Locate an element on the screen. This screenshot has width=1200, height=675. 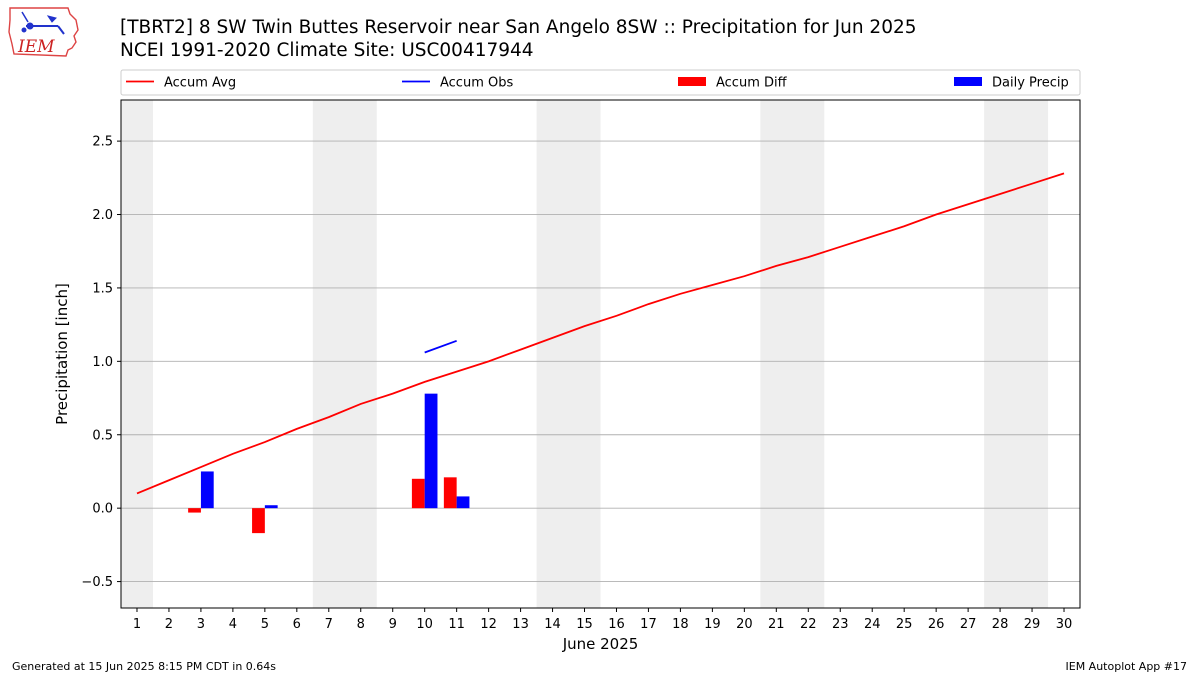
x-tick-label: 6 is located at coordinates (297, 624).